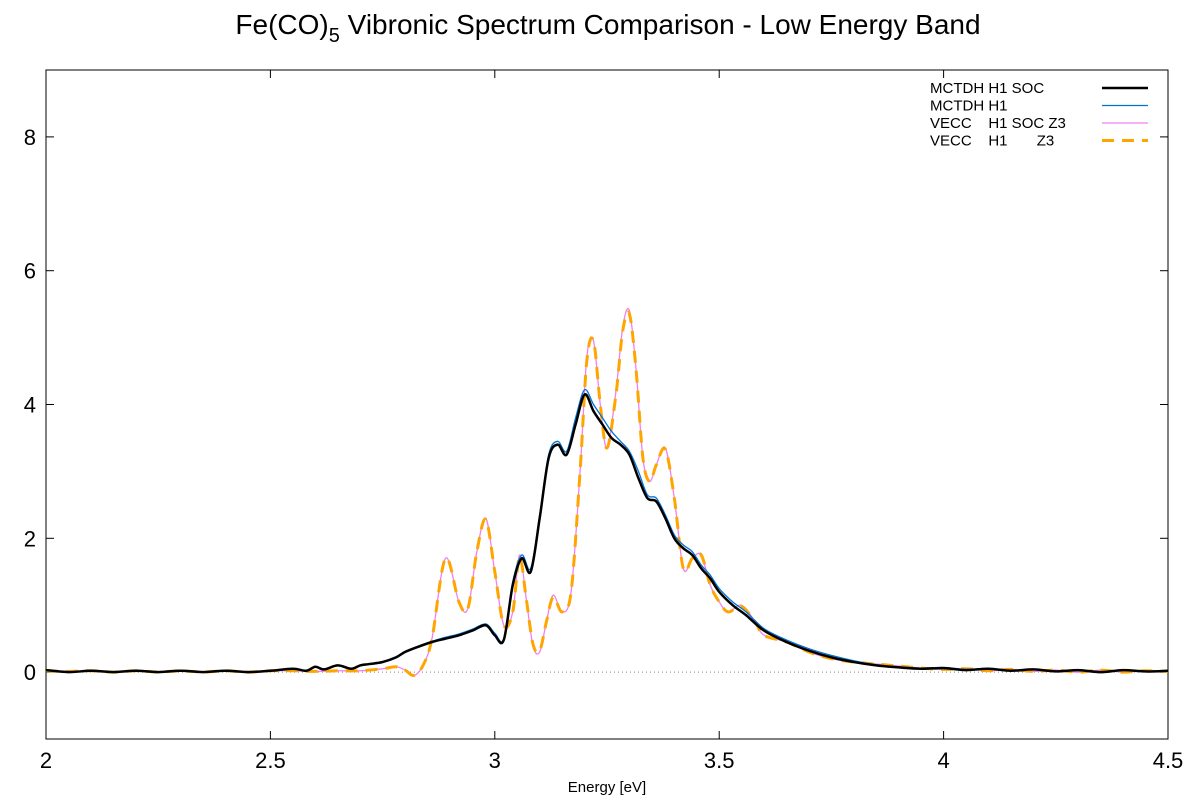 Image resolution: width=1200 pixels, height=800 pixels. What do you see at coordinates (969, 106) in the screenshot?
I see `legend-label: MCTDH H1` at bounding box center [969, 106].